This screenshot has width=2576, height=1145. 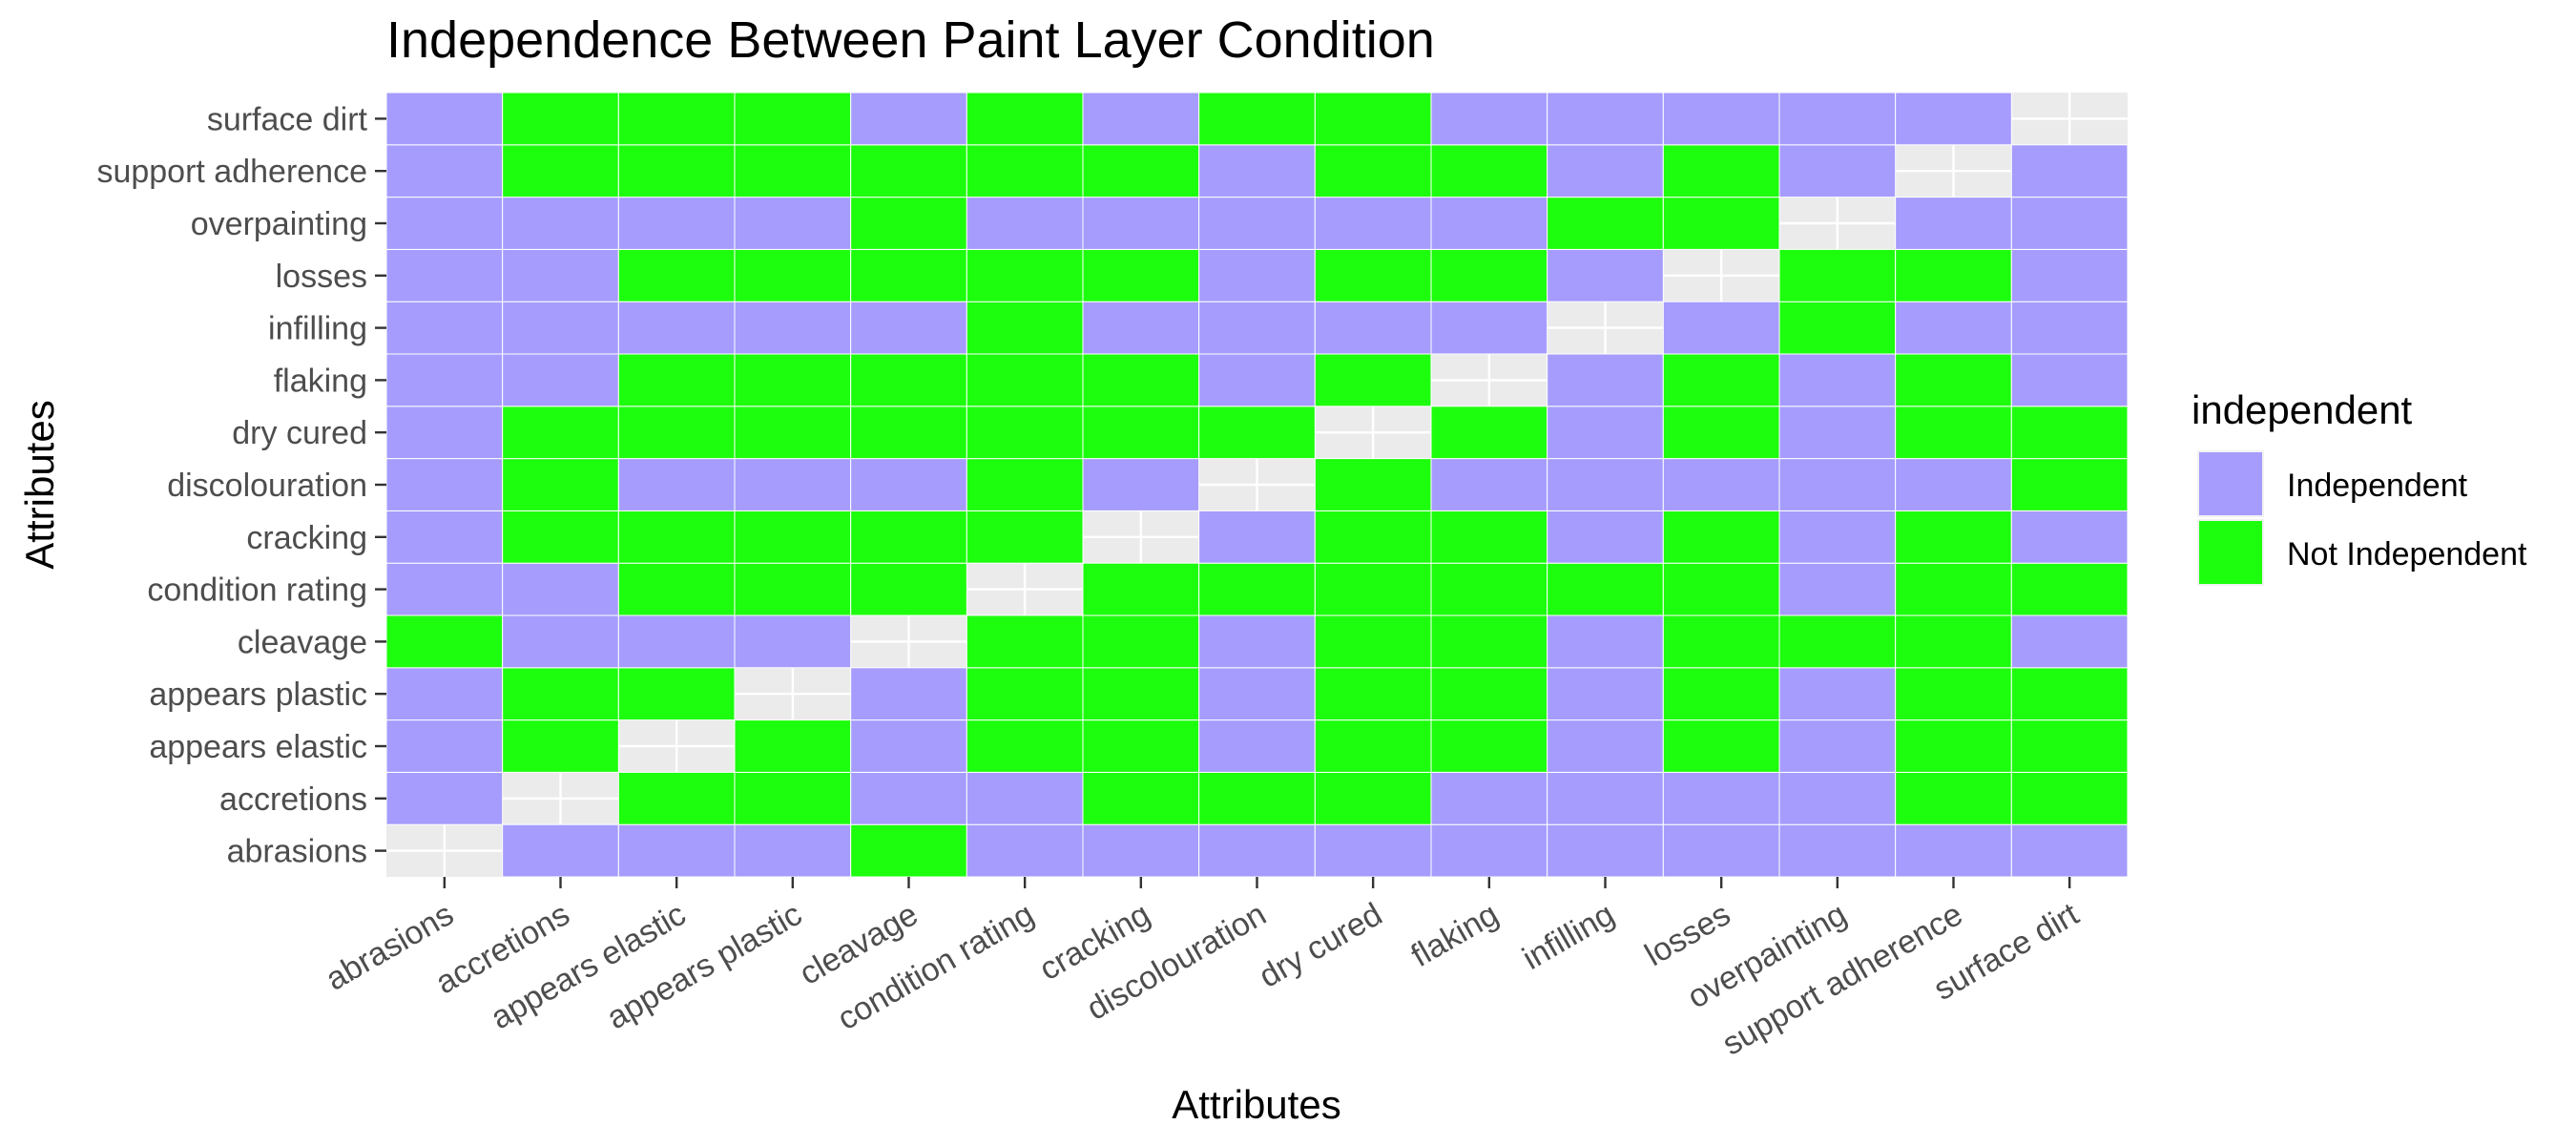 I want to click on heatmap-cell-appears-plastic-vs-appears-elastic, so click(x=676, y=694).